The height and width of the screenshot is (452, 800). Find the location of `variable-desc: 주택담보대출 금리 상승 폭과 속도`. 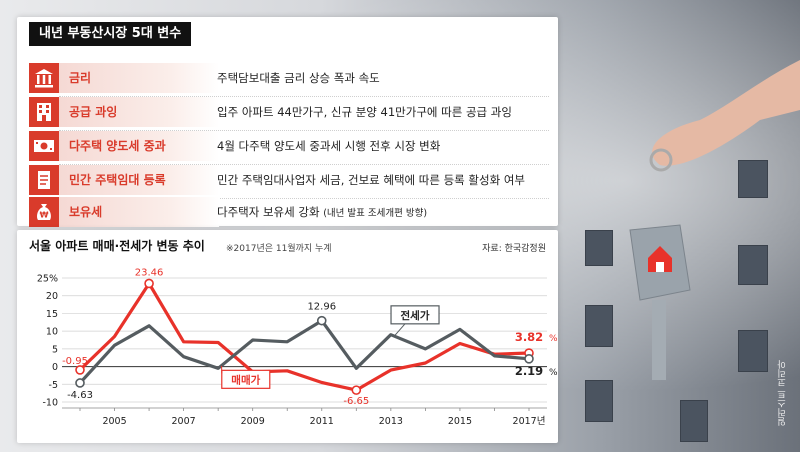

variable-desc: 주택담보대출 금리 상승 폭과 속도 is located at coordinates (298, 78).